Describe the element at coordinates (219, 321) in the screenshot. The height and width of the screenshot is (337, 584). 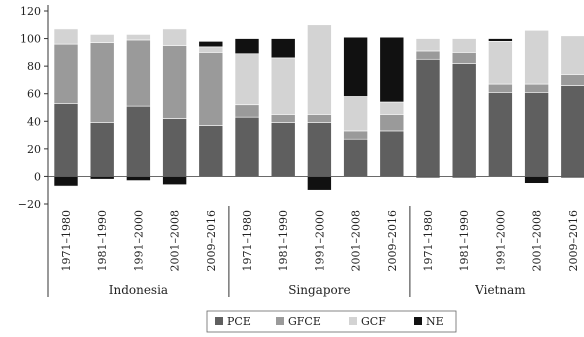
I see `legend-swatch-pce` at that location.